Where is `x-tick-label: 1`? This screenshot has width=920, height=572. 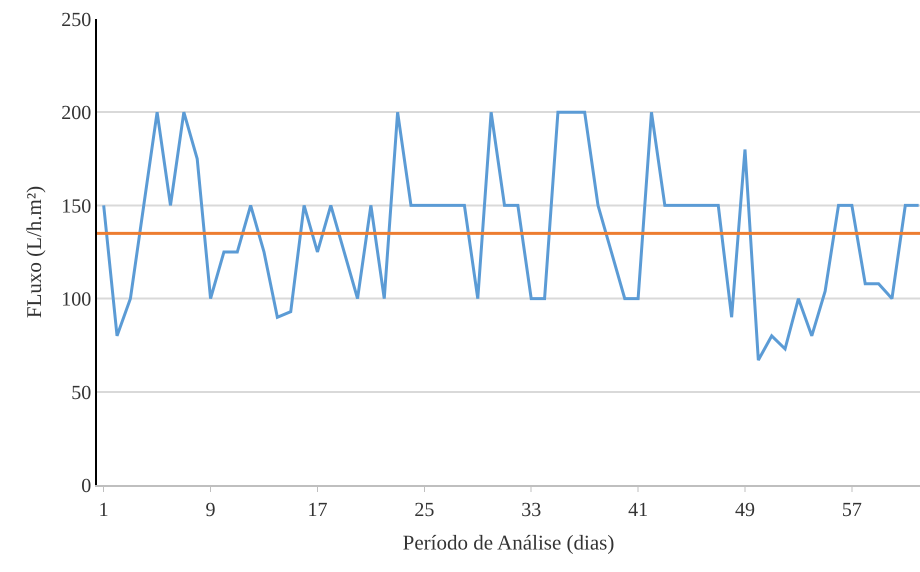 x-tick-label: 1 is located at coordinates (103, 509).